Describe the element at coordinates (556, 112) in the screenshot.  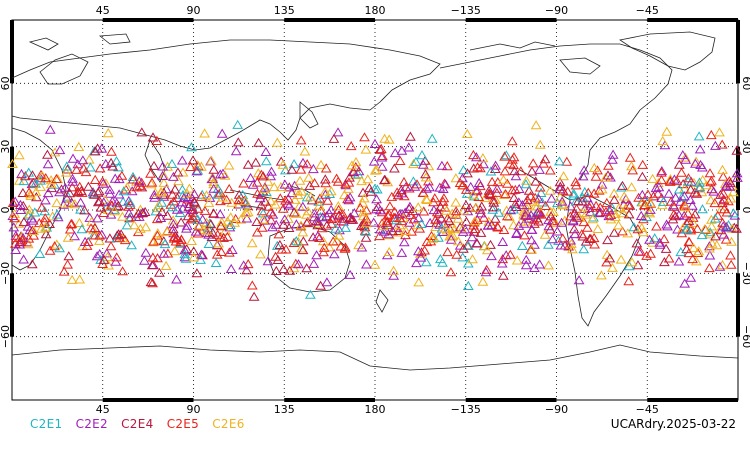
I see `coast-north-america` at that location.